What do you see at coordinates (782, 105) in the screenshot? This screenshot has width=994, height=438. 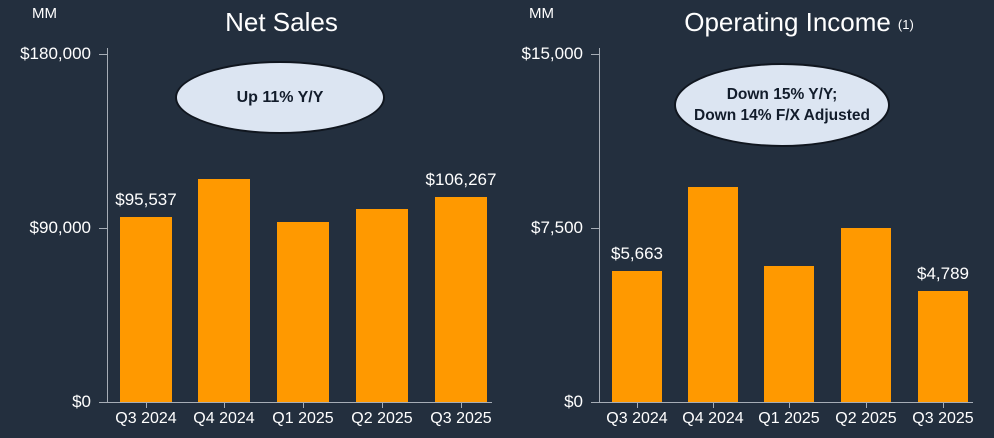 I see `callout-bubble: Down 15% Y/Y; Down 14% F/X Adjusted` at bounding box center [782, 105].